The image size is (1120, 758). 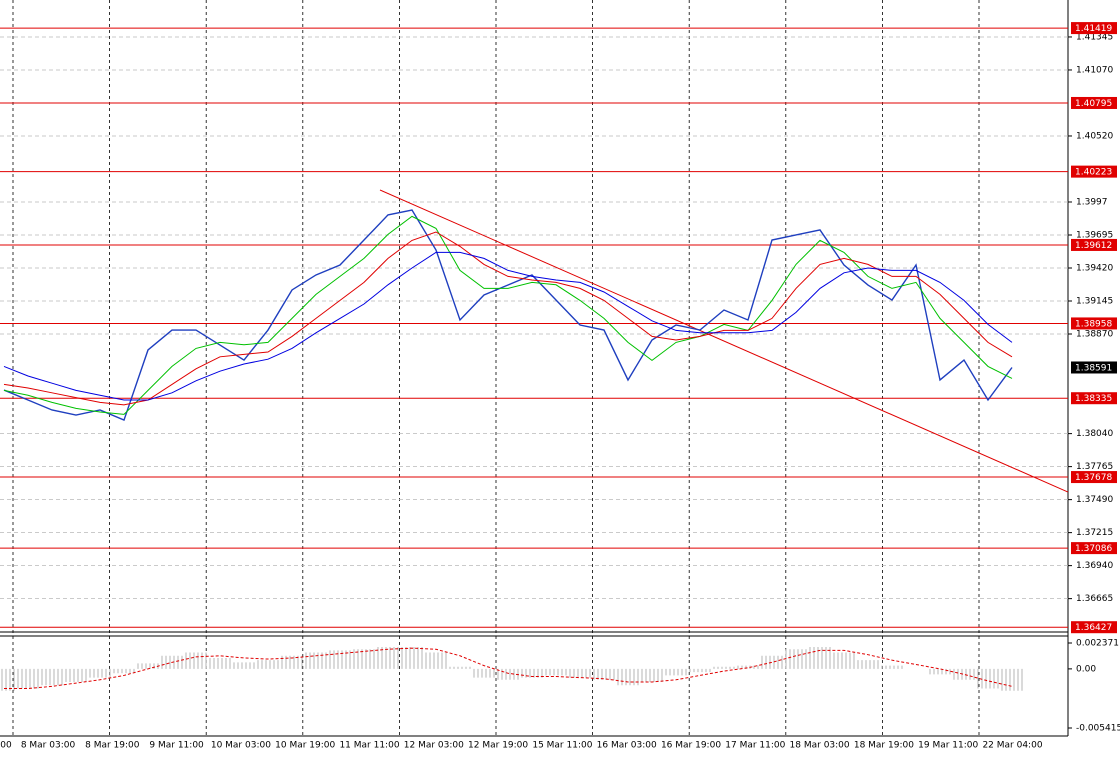 What do you see at coordinates (1094, 566) in the screenshot?
I see `y-tick-label: 1.36940` at bounding box center [1094, 566].